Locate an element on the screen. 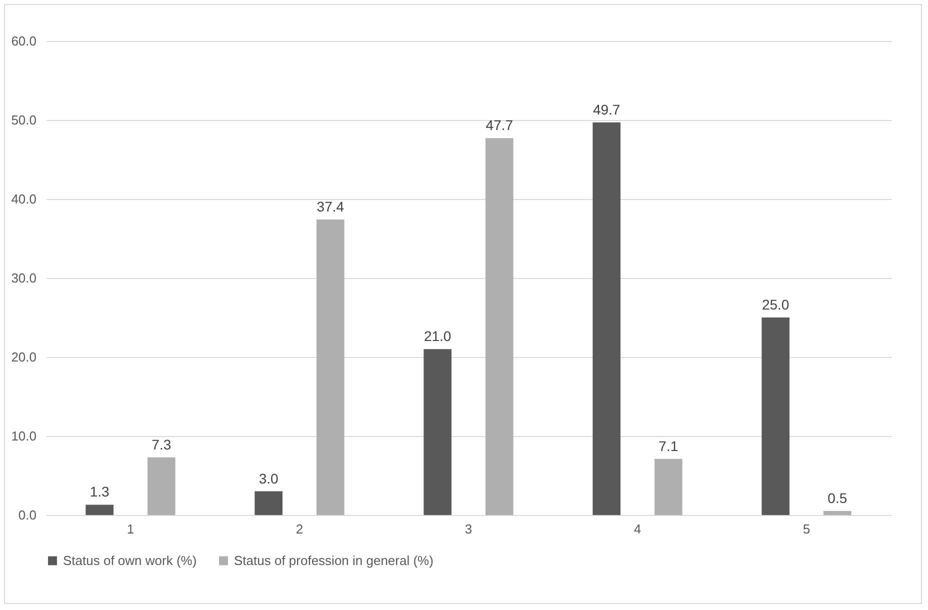 The width and height of the screenshot is (928, 610). x-tick-label: 2 is located at coordinates (300, 529).